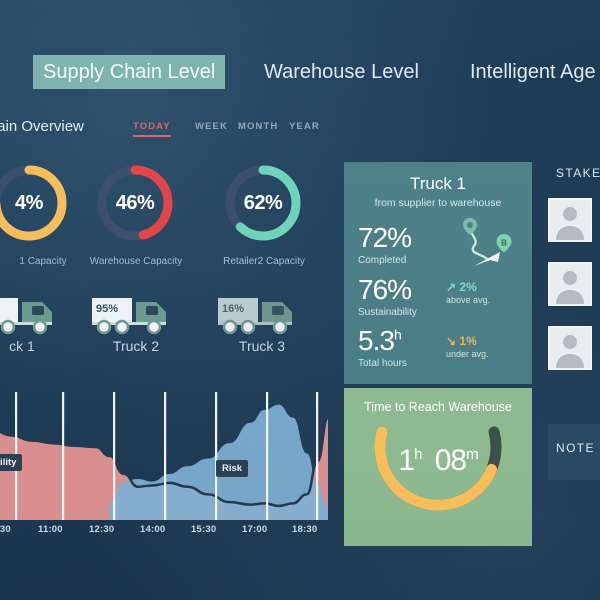 This screenshot has width=600, height=600. I want to click on delta-total-hours-value: ↘ 1%, so click(461, 341).